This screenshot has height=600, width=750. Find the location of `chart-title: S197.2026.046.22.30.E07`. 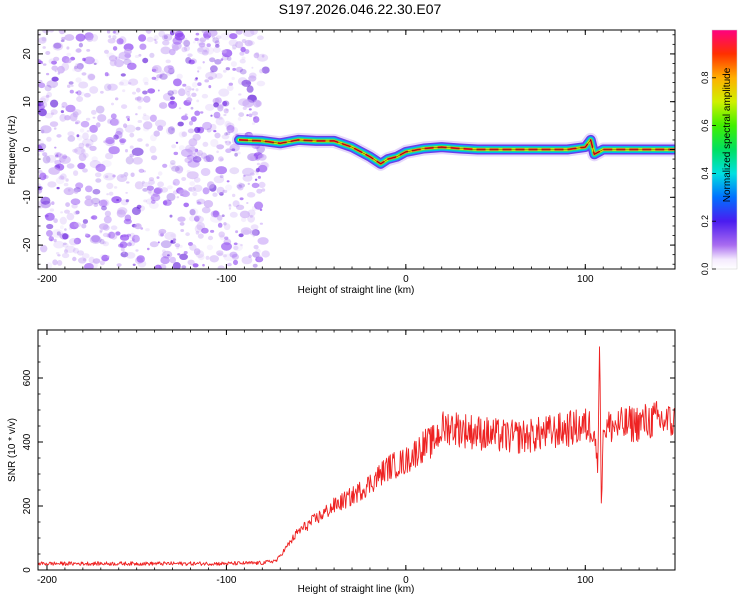

chart-title: S197.2026.046.22.30.E07 is located at coordinates (360, 9).